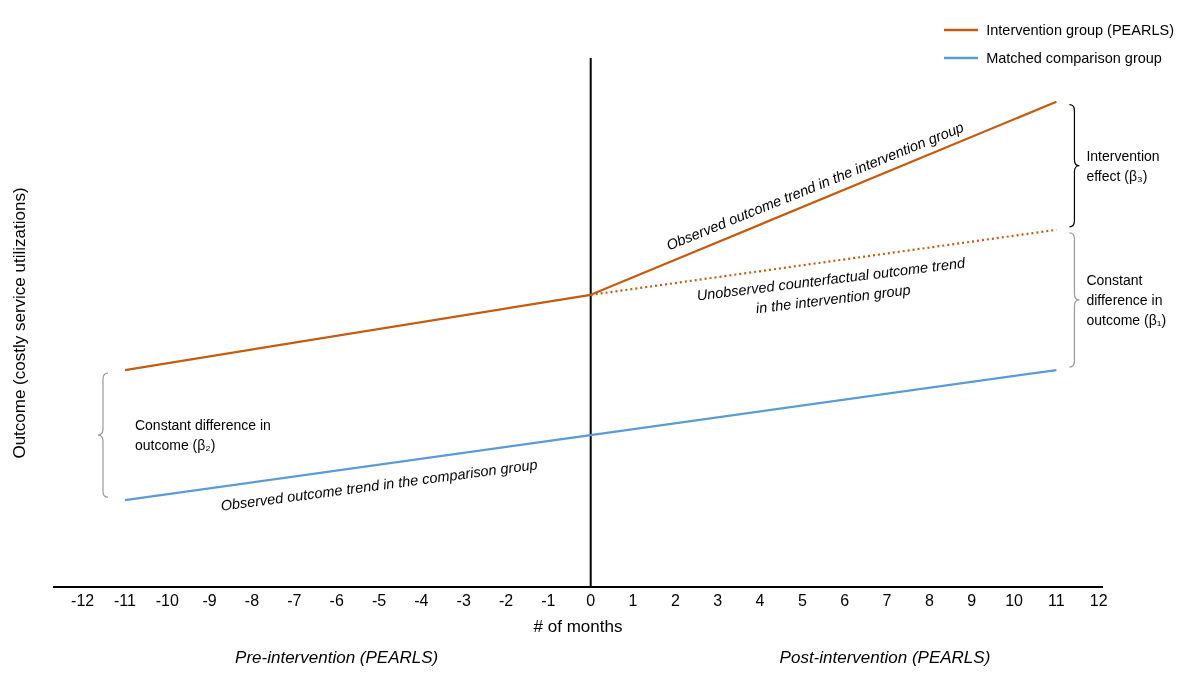  What do you see at coordinates (885, 658) in the screenshot?
I see `text: Post-intervention (PEARLS)` at bounding box center [885, 658].